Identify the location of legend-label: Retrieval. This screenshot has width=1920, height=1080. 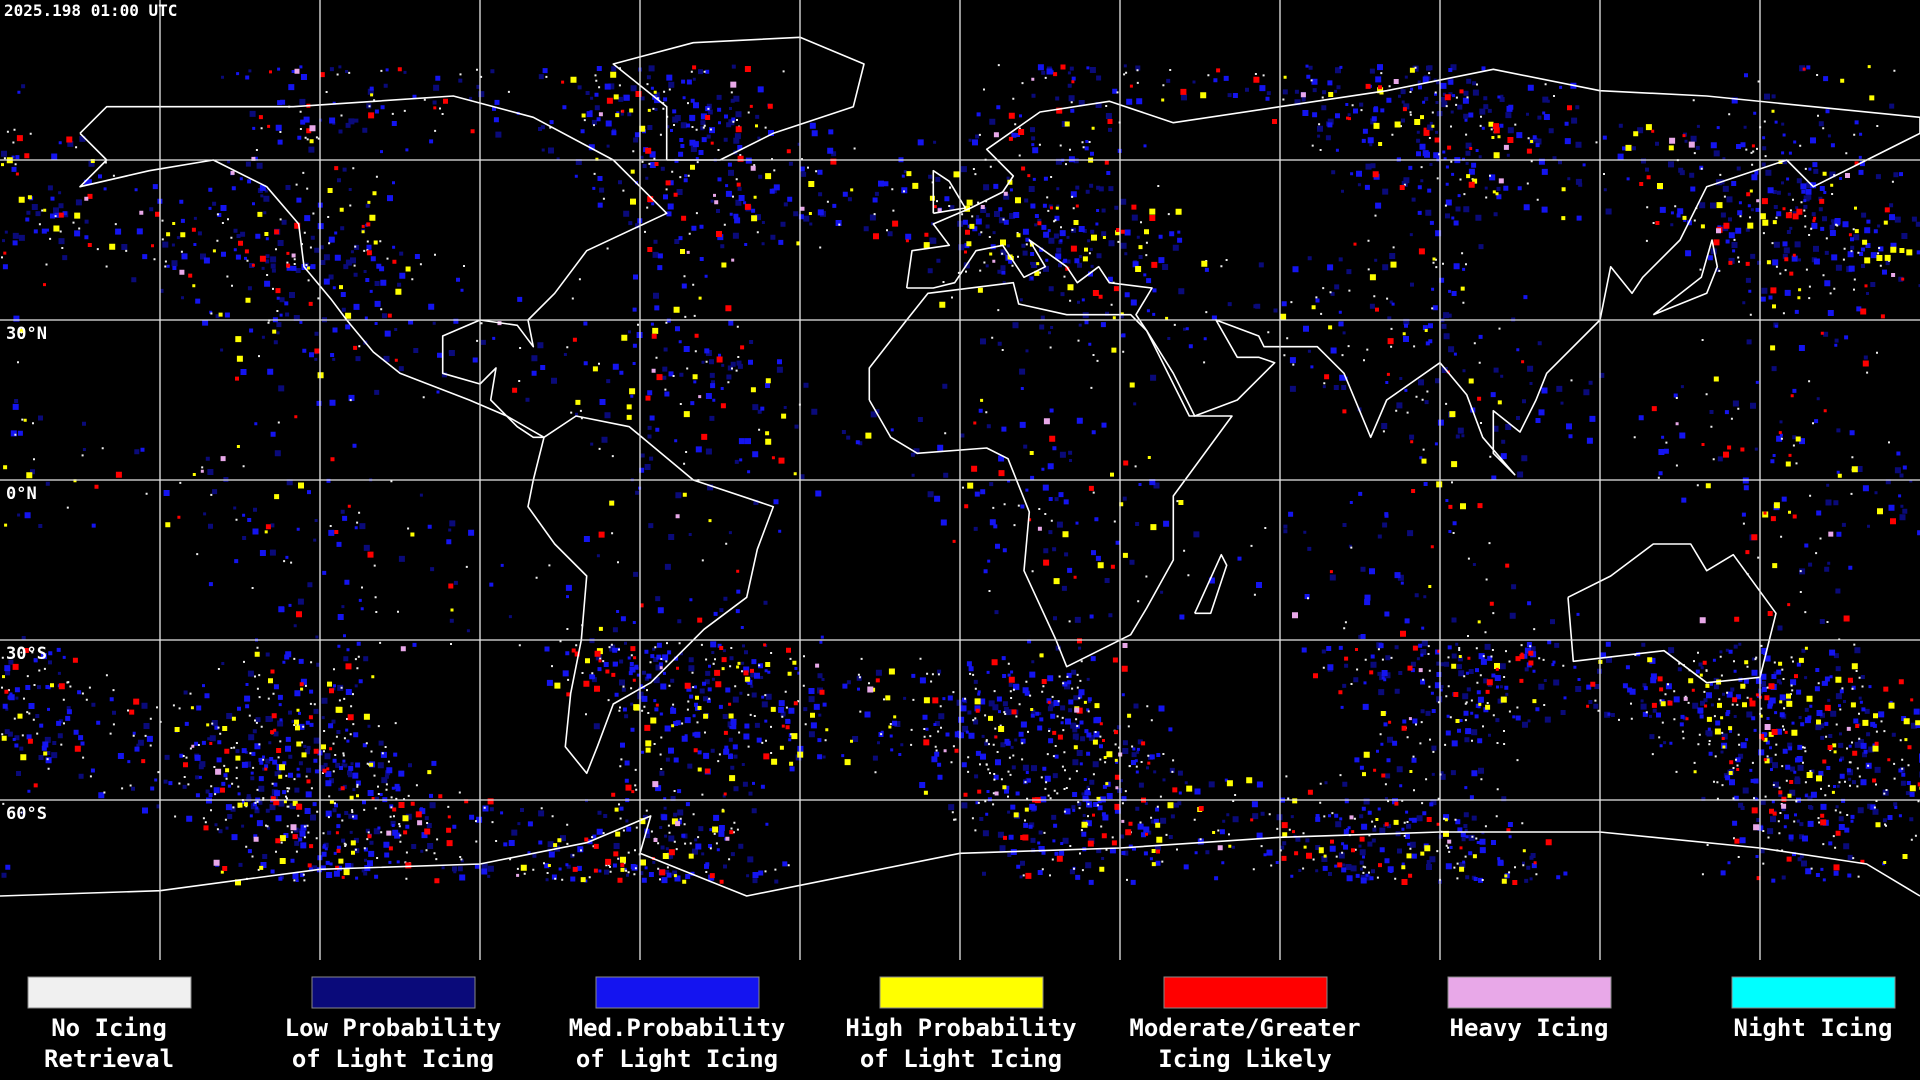
(109, 1059).